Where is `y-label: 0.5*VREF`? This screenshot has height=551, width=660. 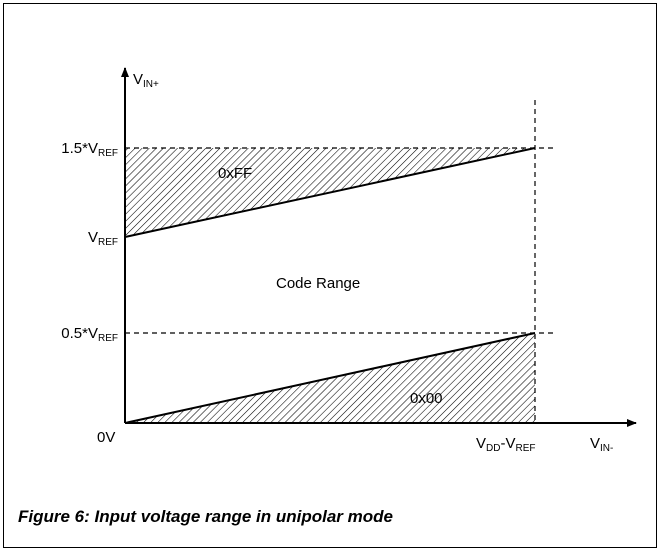
y-label: 0.5*VREF is located at coordinates (89, 334).